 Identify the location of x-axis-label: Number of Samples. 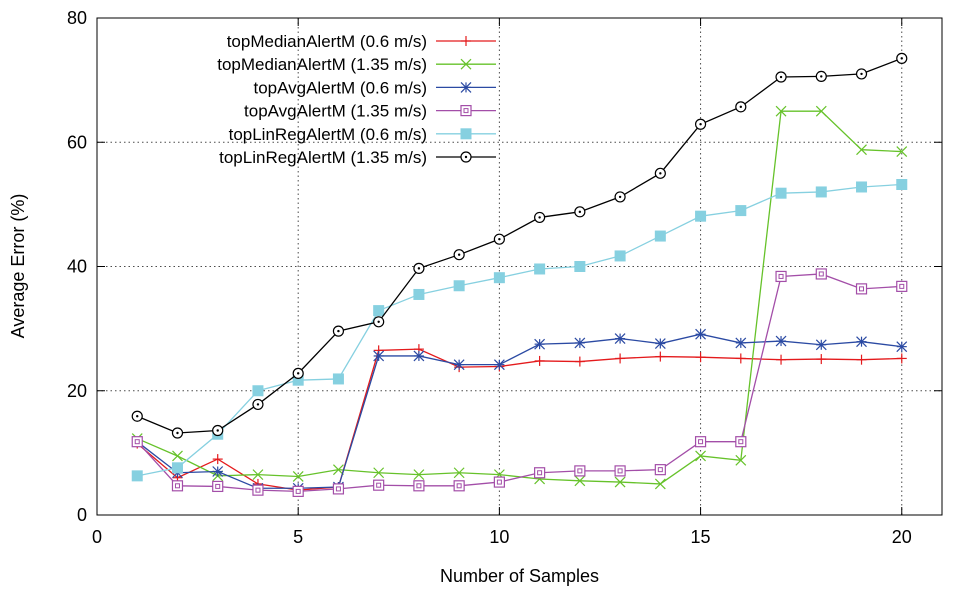
(519, 576).